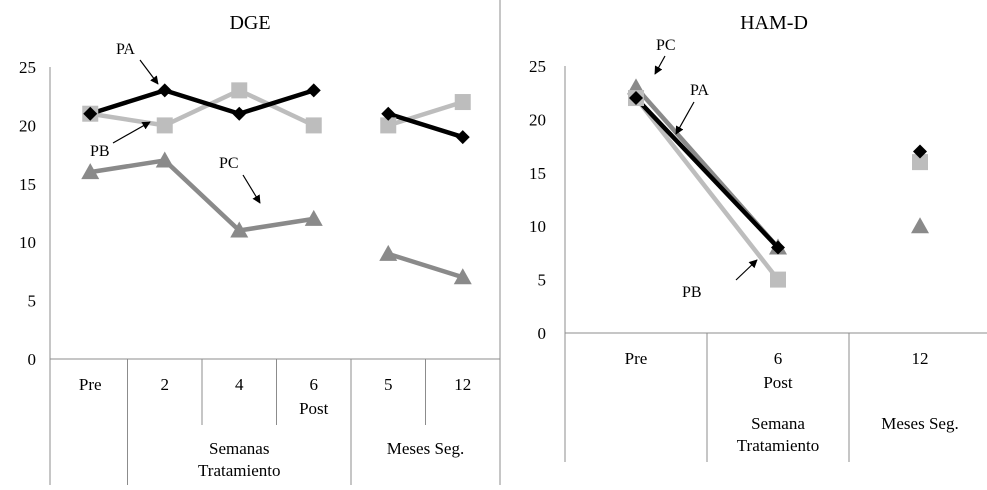 This screenshot has height=490, width=987. What do you see at coordinates (32, 359) in the screenshot?
I see `dge-y-tick-label: 0` at bounding box center [32, 359].